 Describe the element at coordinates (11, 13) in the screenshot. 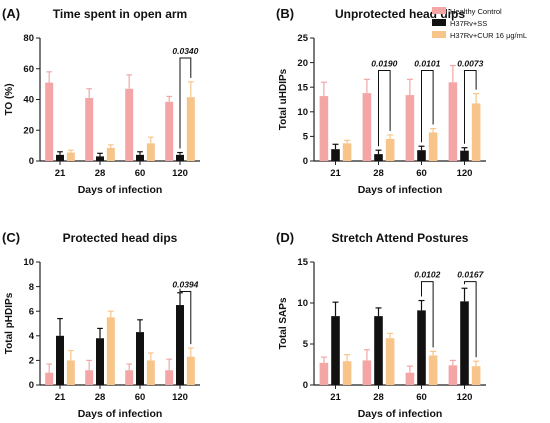

I see `panel-letter: (A)` at that location.